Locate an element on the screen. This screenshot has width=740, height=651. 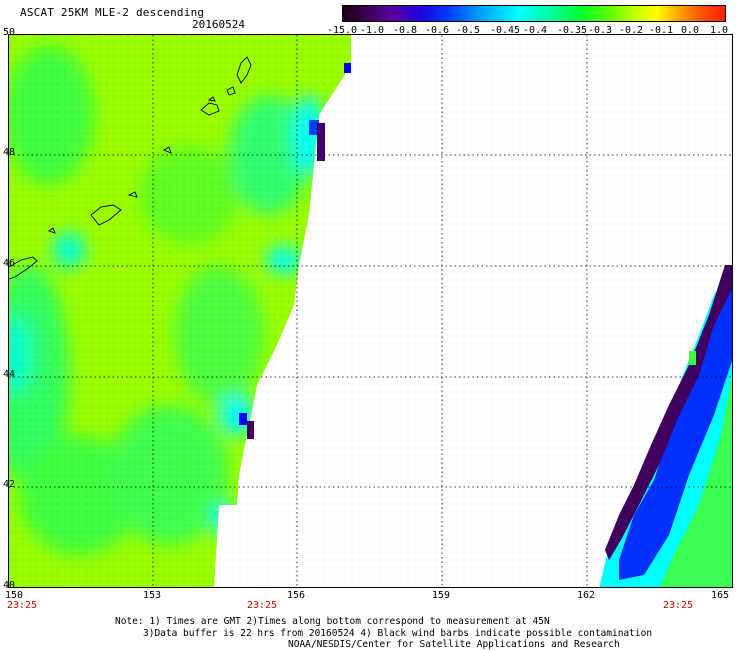
colorbar-label: -0.3 is located at coordinates (600, 30).